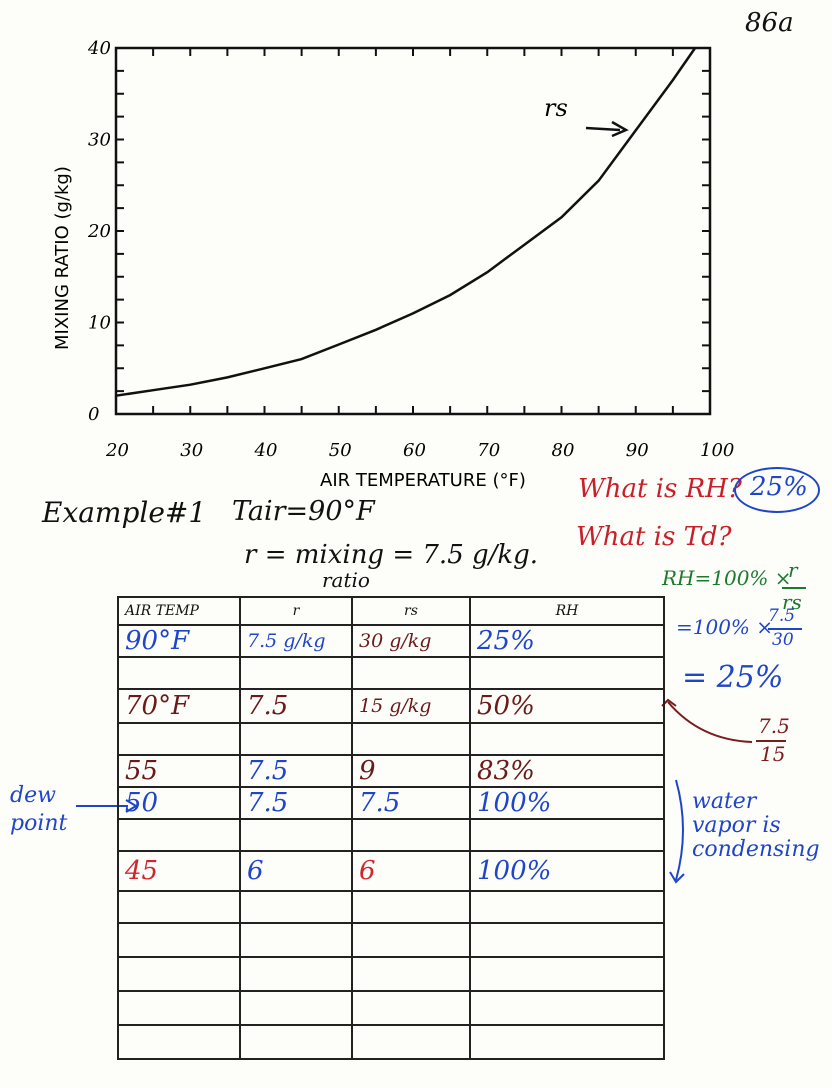  What do you see at coordinates (774, 726) in the screenshot?
I see `side-fraction-numerator: 7.5` at bounding box center [774, 726].